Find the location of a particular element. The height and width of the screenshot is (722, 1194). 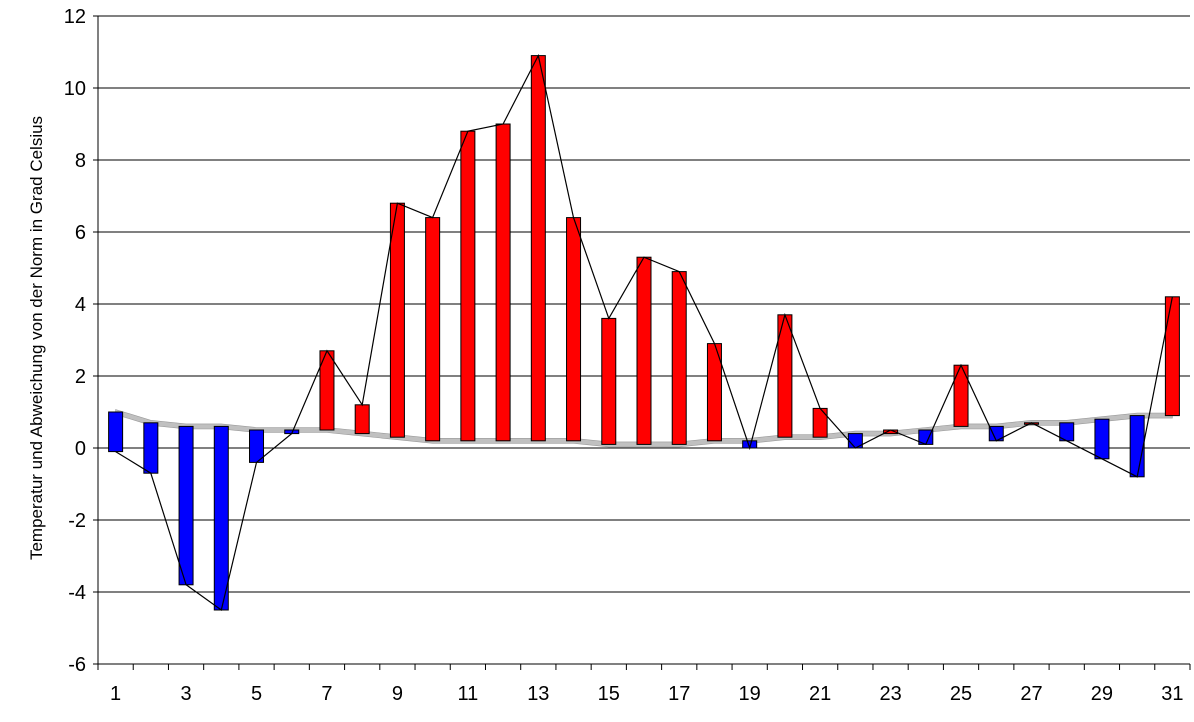

x-tick-label-23: 23 is located at coordinates (890, 694).